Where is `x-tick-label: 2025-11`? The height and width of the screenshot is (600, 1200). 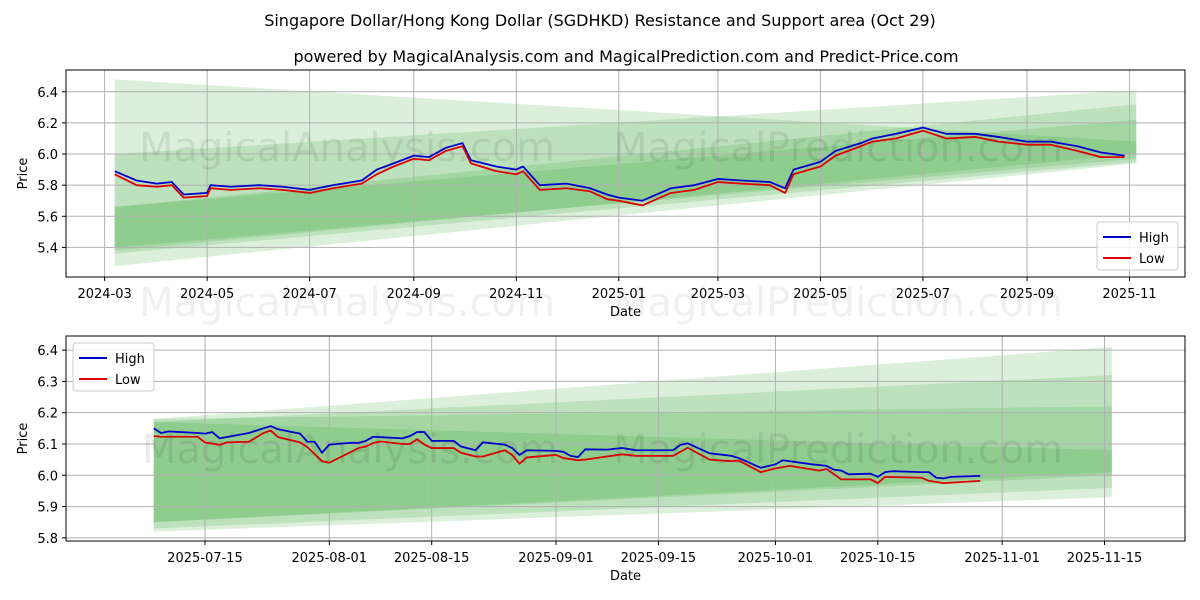 x-tick-label: 2025-11 is located at coordinates (1129, 294).